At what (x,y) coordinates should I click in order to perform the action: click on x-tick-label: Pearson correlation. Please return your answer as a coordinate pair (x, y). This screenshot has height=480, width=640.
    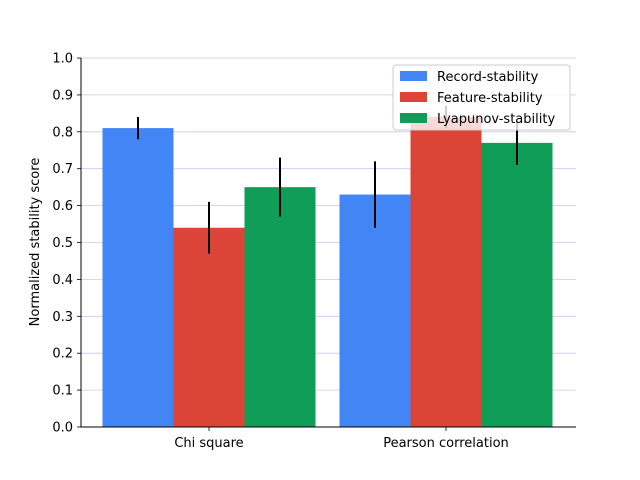
    Looking at the image, I should click on (446, 443).